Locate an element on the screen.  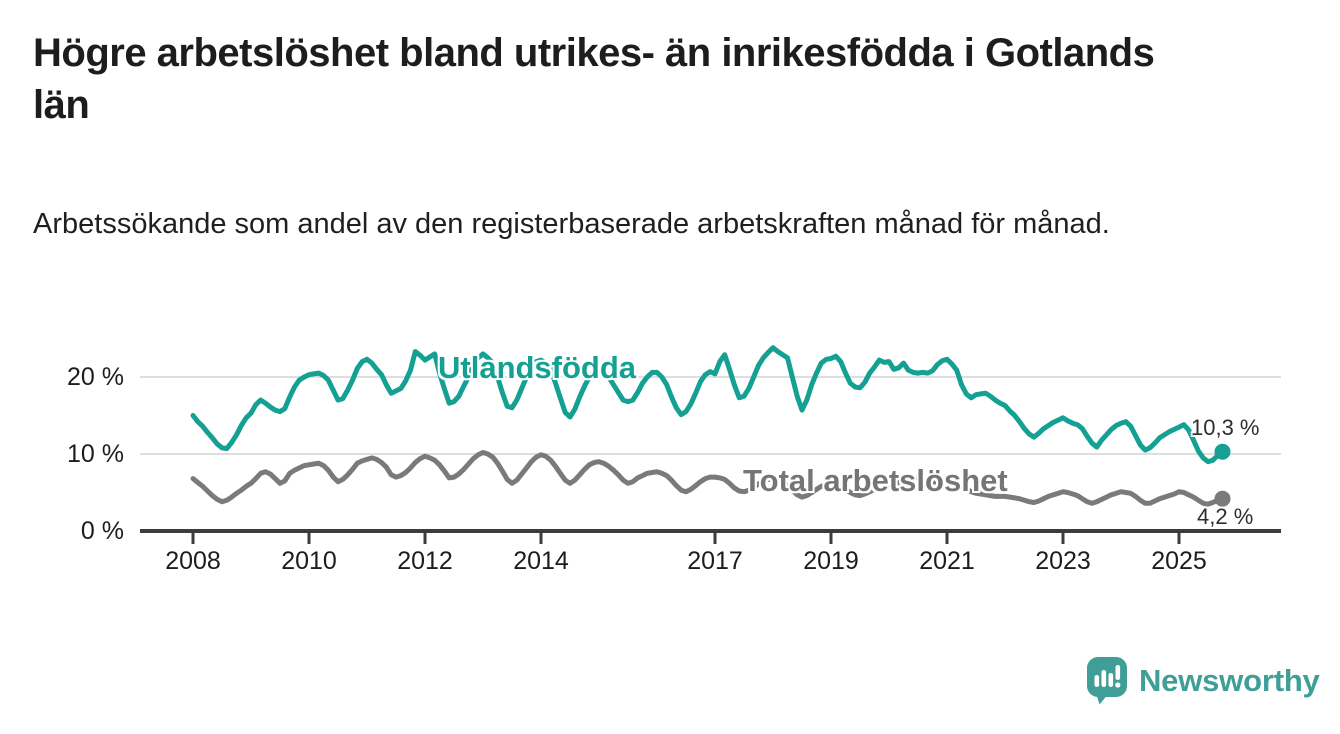
newsworthy-logo-icon is located at coordinates (1107, 681).